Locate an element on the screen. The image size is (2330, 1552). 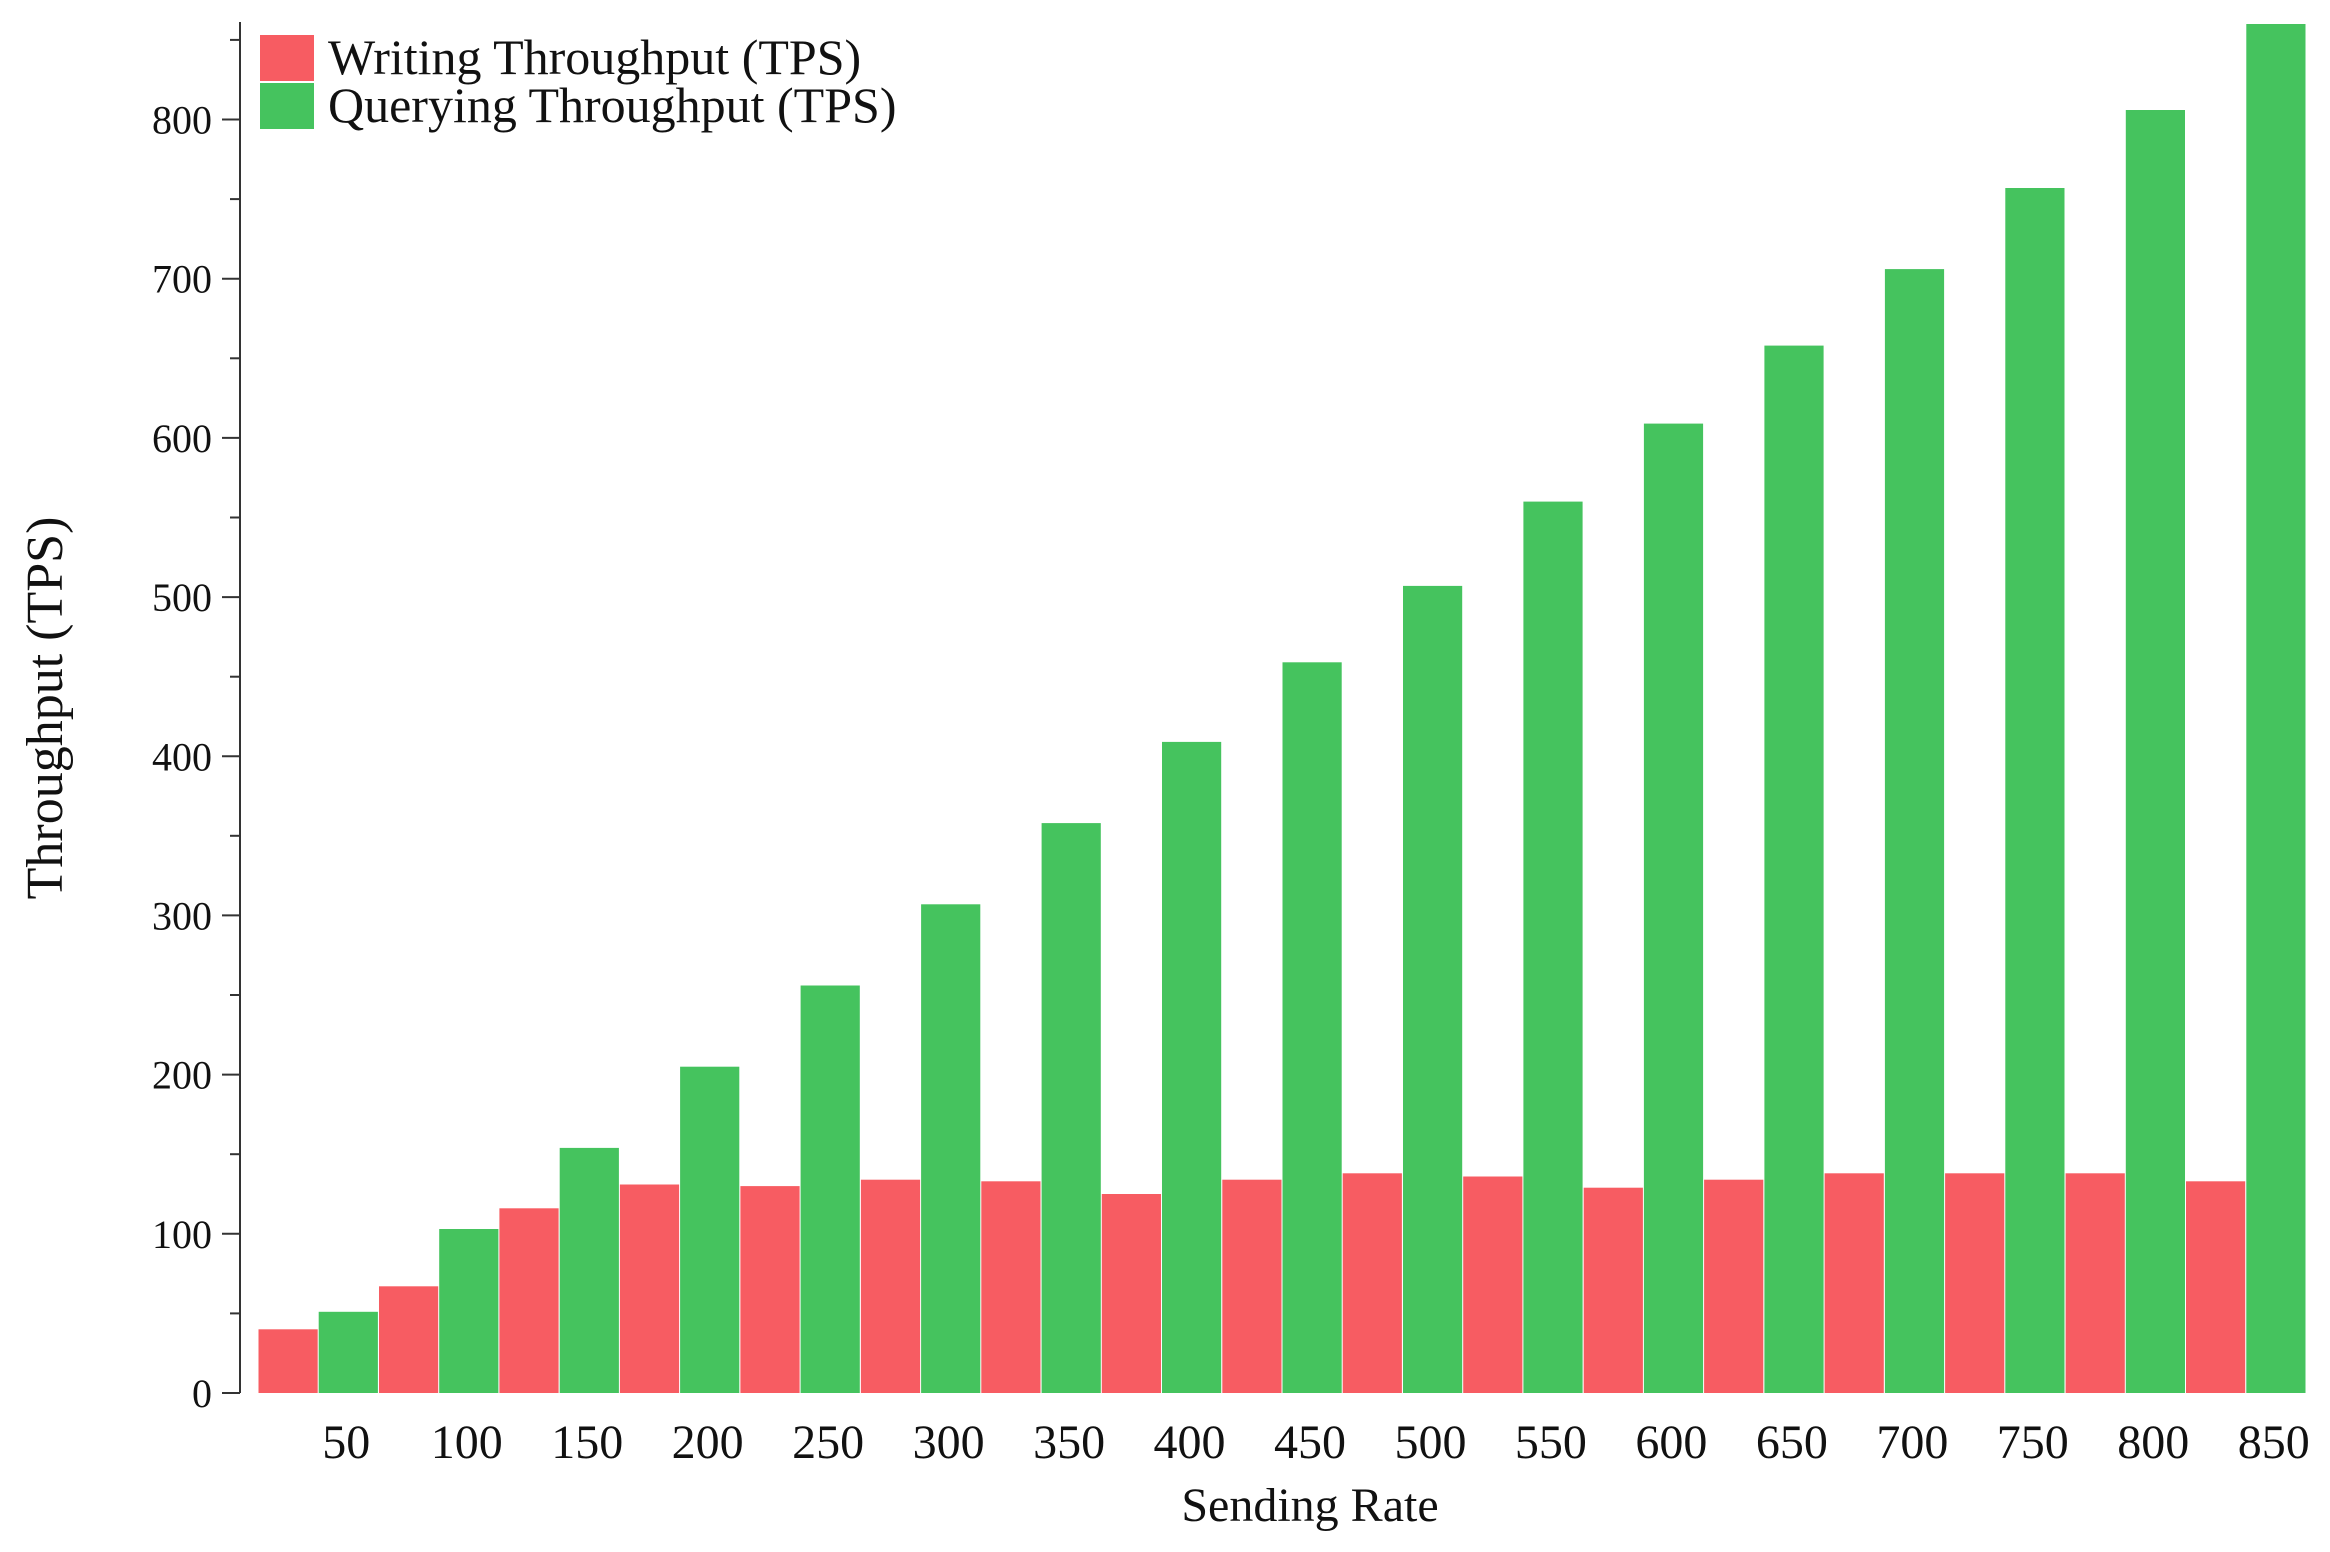
x-tick-label: 800 is located at coordinates (2153, 1442).